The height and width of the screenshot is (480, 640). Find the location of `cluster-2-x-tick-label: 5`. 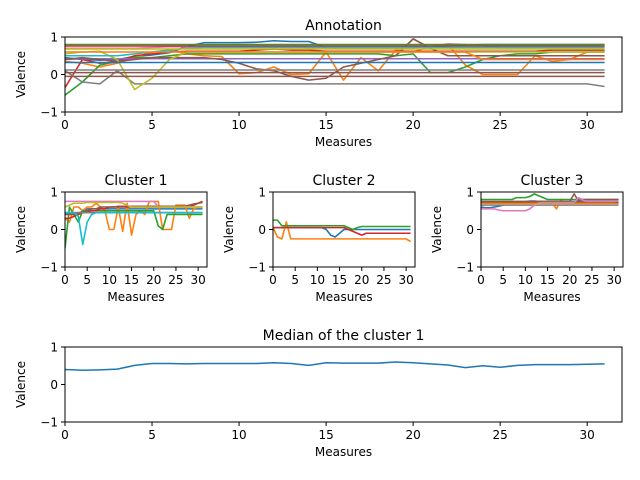

cluster-2-x-tick-label: 5 is located at coordinates (295, 280).